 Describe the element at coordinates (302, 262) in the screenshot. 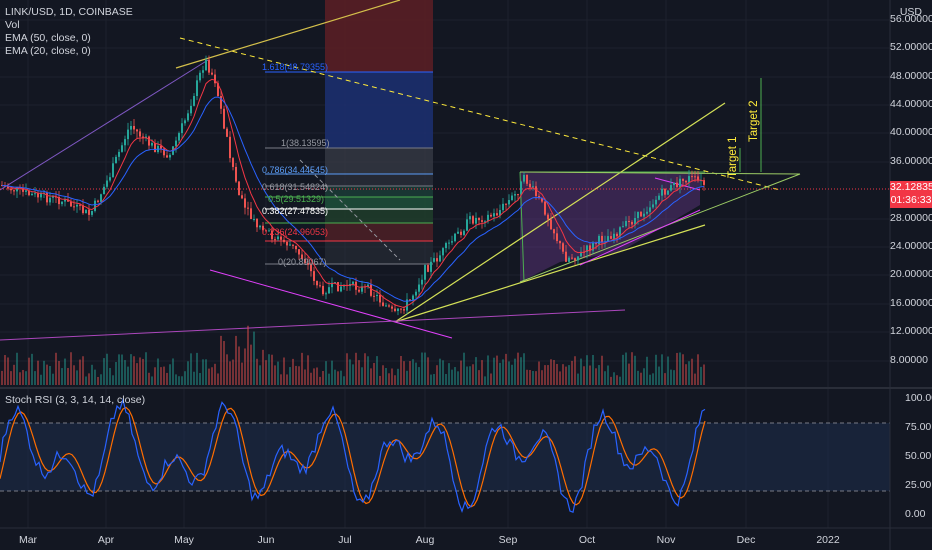

I see `fib-level-label: 0(20.89067)` at that location.